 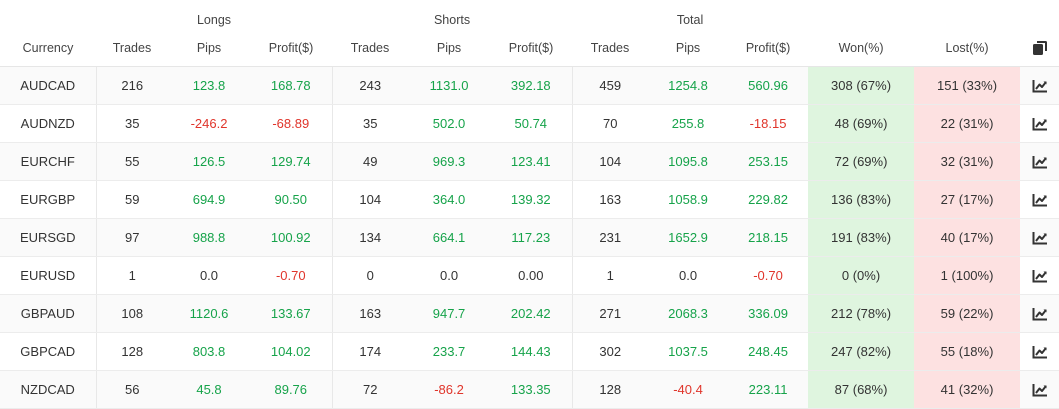 I want to click on longs-trades-cell: 108, so click(x=131, y=313).